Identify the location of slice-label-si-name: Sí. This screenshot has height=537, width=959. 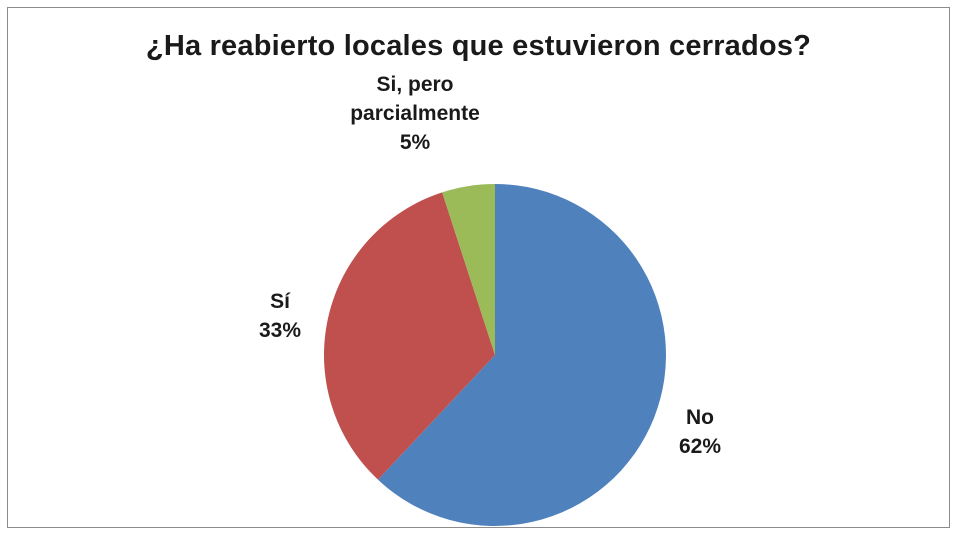
(280, 301).